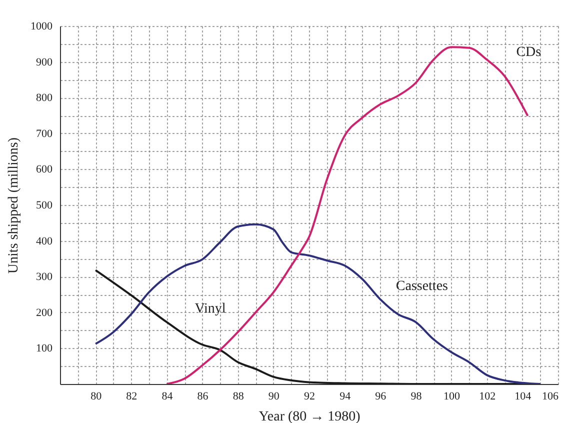  Describe the element at coordinates (452, 396) in the screenshot. I see `x-tick-label: 100` at that location.